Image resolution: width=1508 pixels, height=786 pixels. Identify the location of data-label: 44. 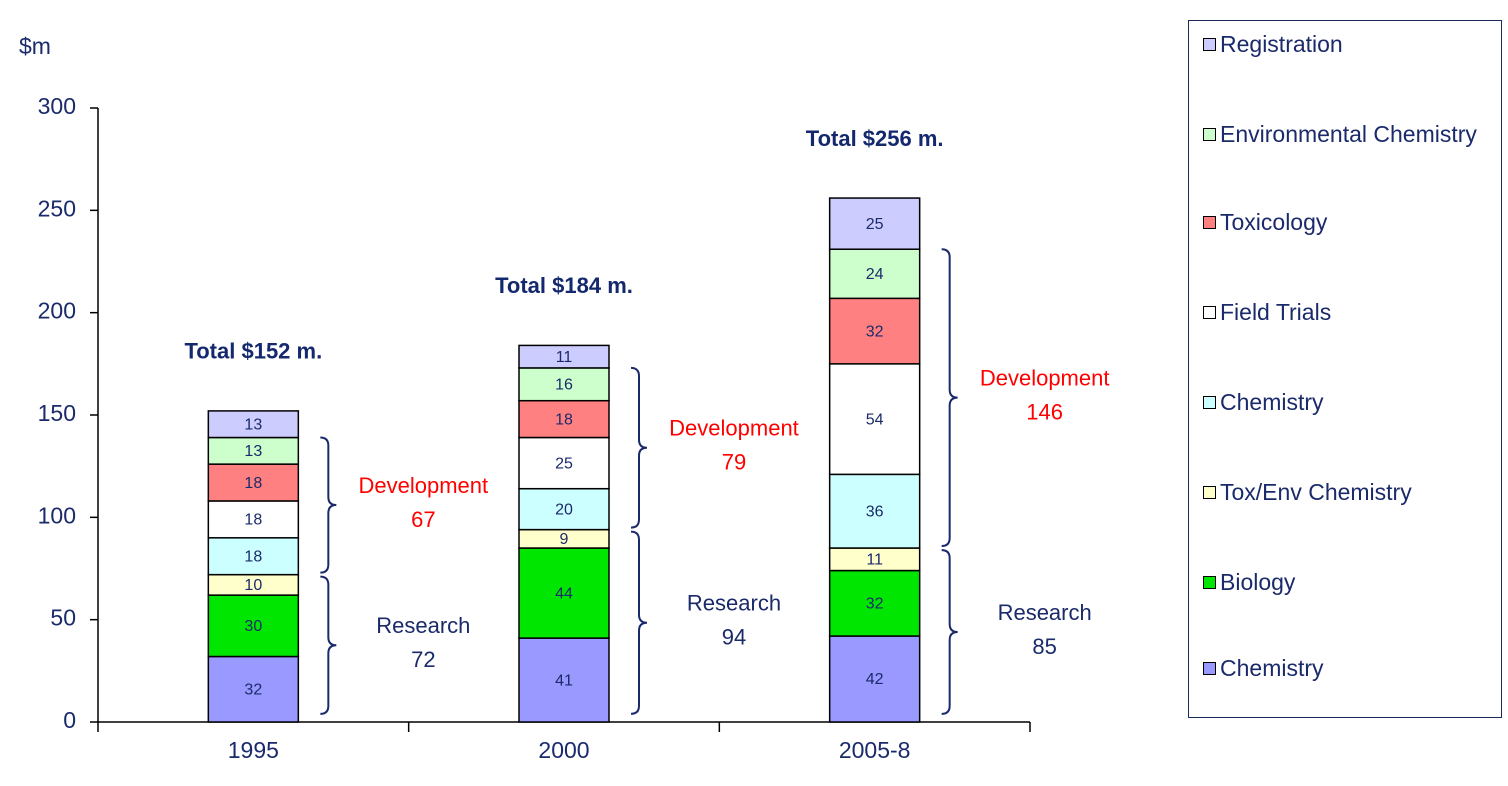
(564, 593).